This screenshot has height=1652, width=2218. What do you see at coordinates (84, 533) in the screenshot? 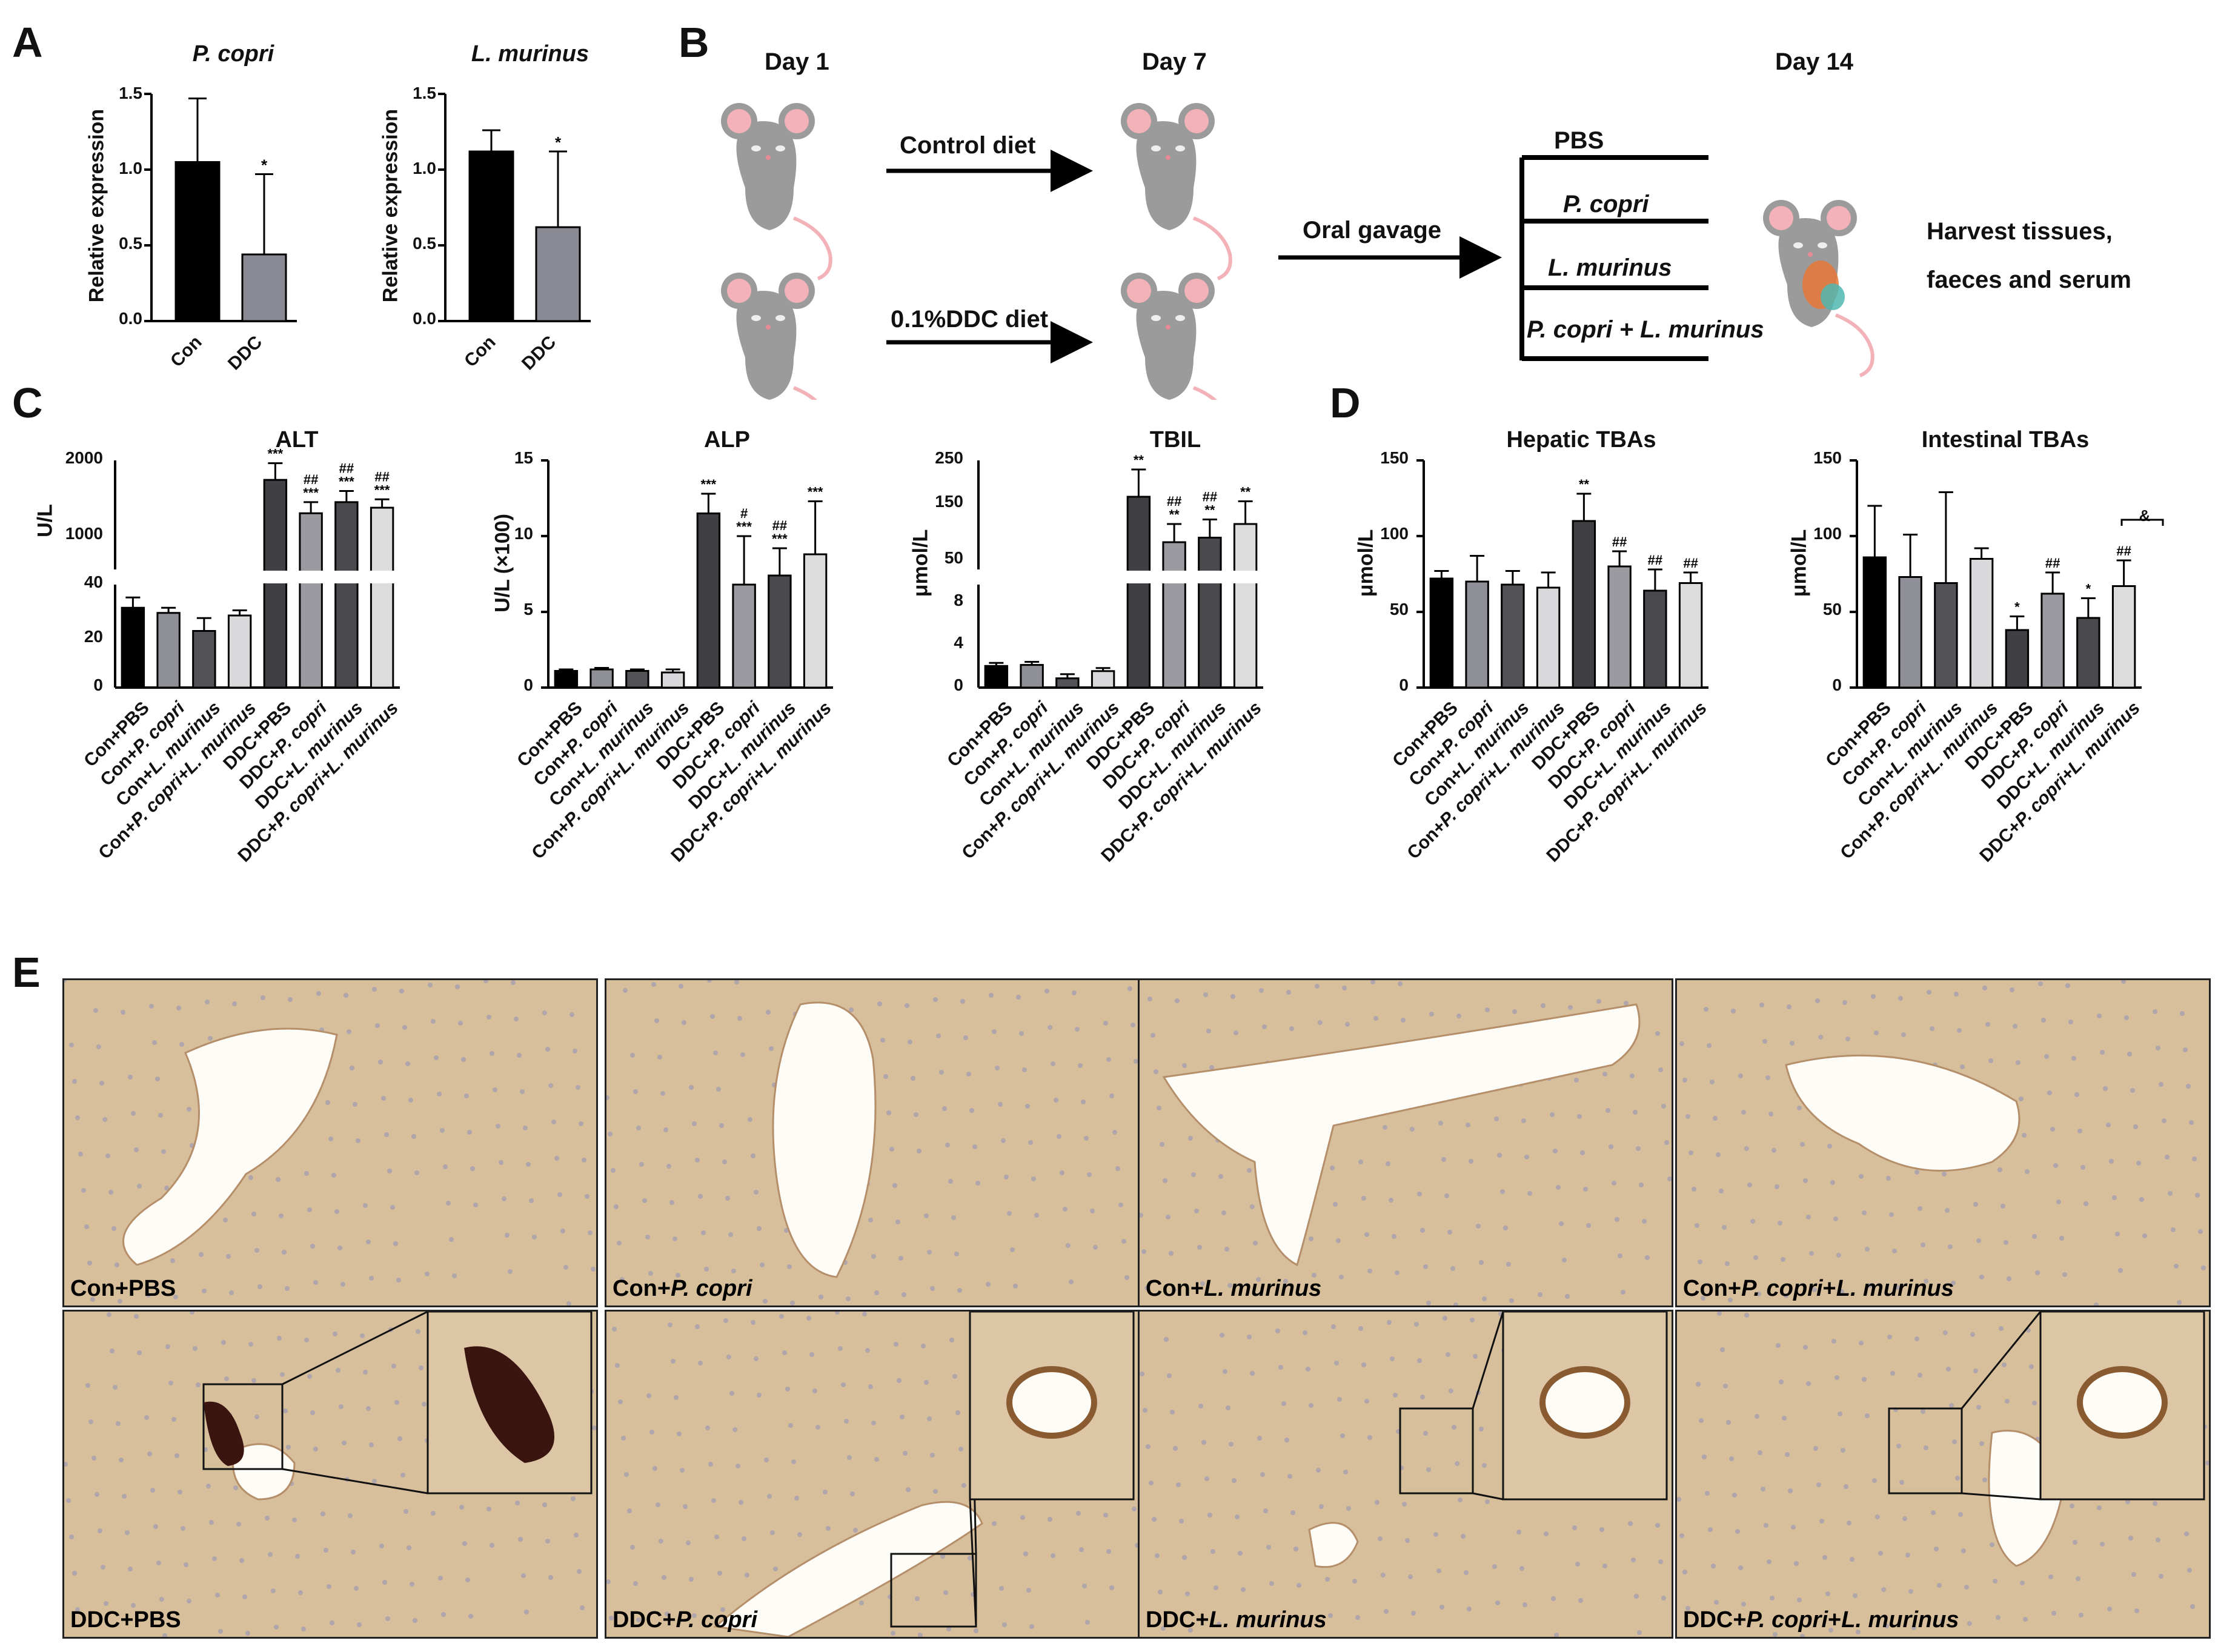
I see `alt-tick: 1000` at bounding box center [84, 533].